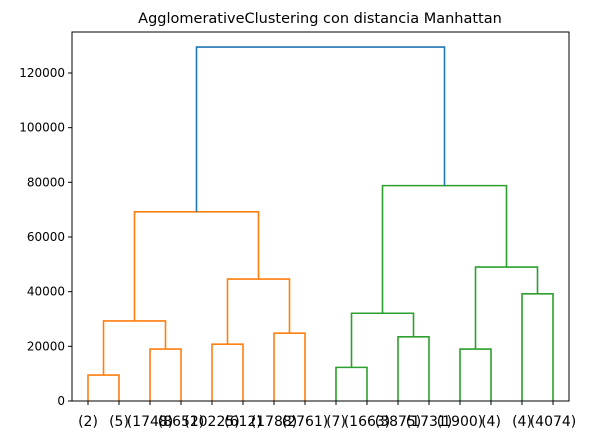  Describe the element at coordinates (553, 422) in the screenshot. I see `leaf-label: (4074)` at that location.